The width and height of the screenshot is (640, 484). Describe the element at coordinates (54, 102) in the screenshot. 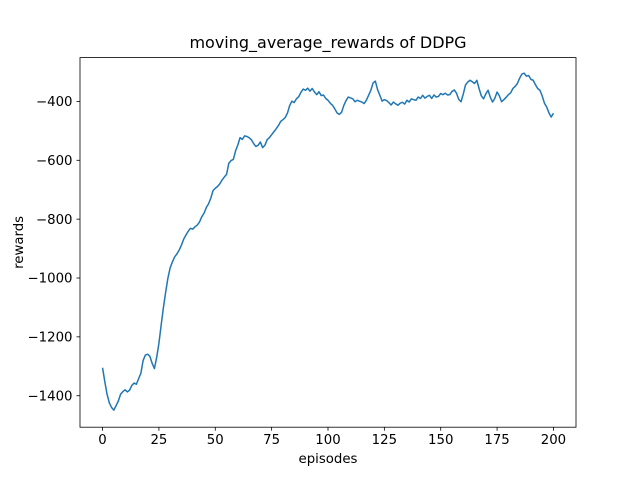

I see `y-tick-label: −400` at that location.